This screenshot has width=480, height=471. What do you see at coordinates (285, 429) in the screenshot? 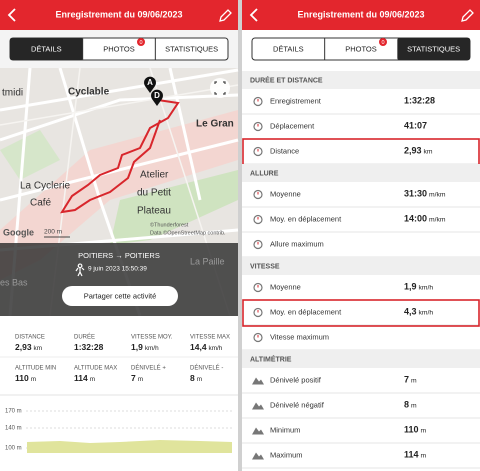
I see `row-label: Minimum` at bounding box center [285, 429].